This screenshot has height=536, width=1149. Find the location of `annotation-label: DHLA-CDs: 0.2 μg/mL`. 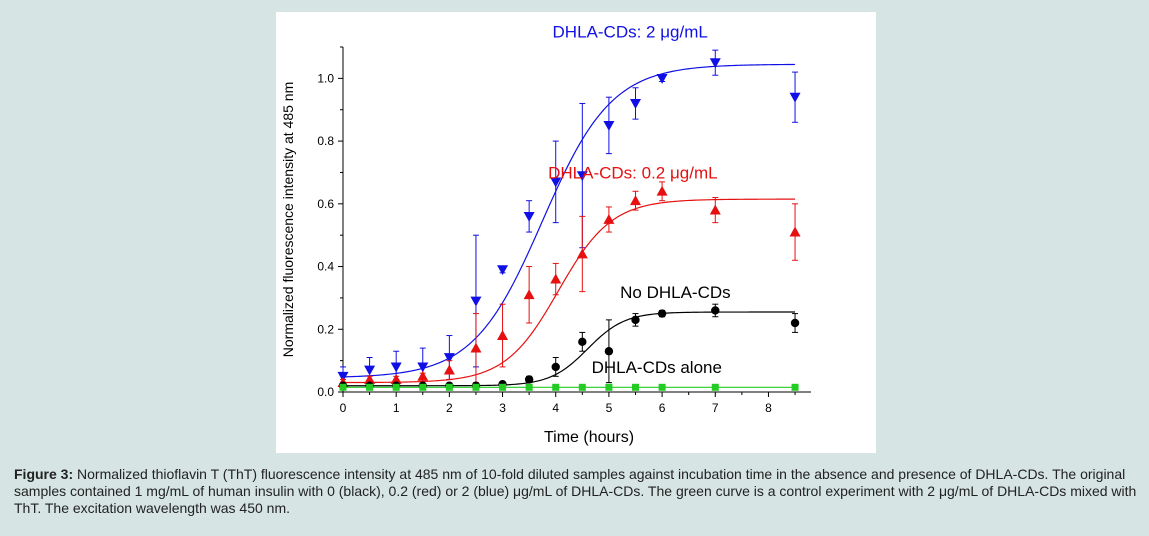

annotation-label: DHLA-CDs: 0.2 μg/mL is located at coordinates (632, 173).